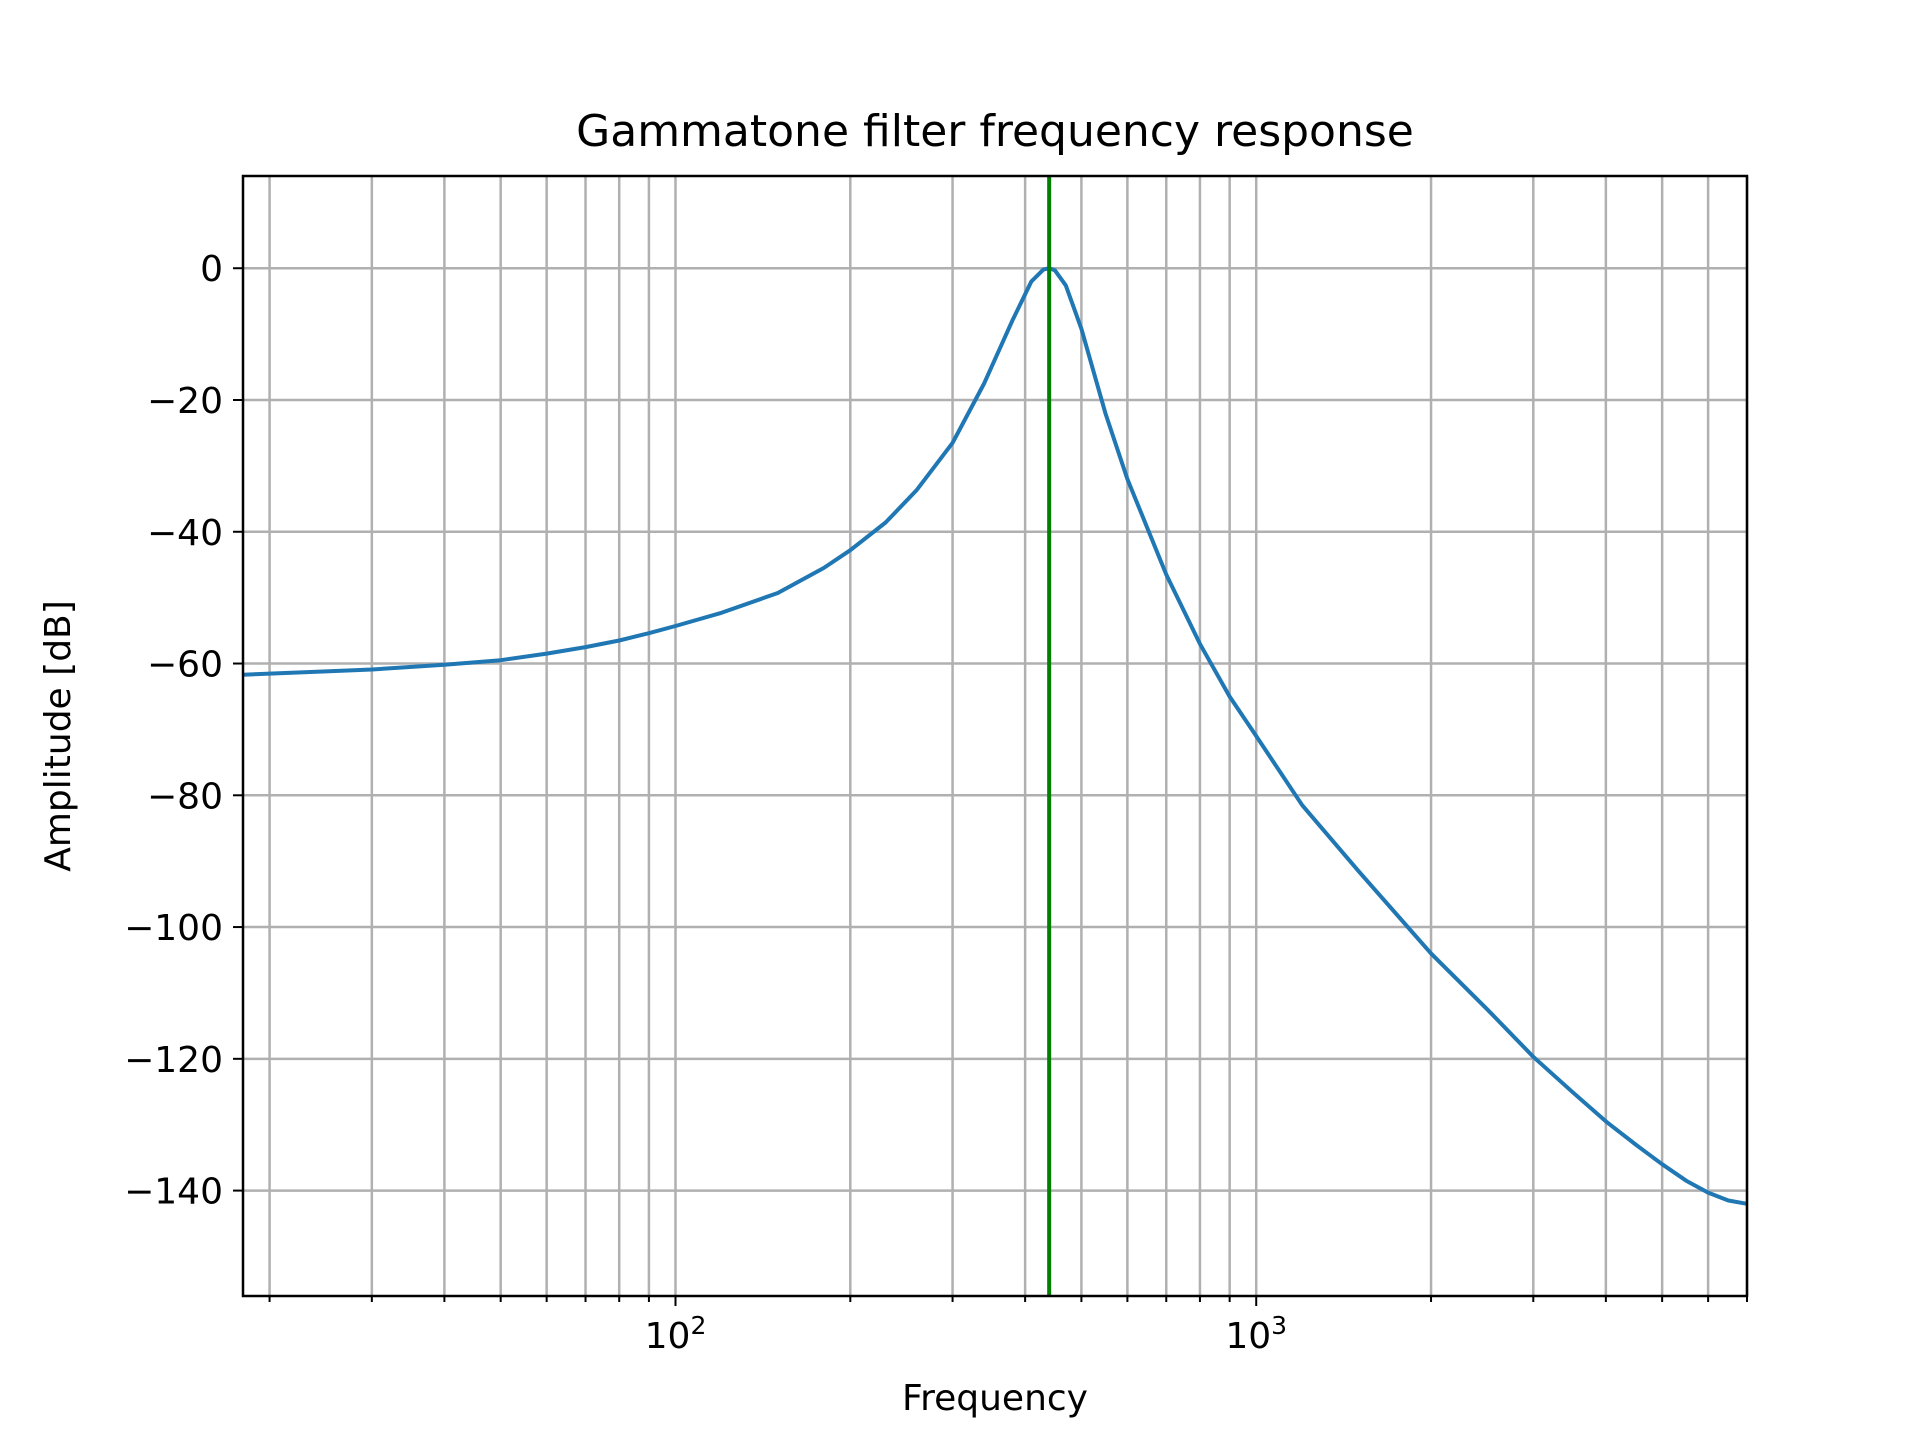 Image resolution: width=1920 pixels, height=1440 pixels. What do you see at coordinates (185, 796) in the screenshot?
I see `y-tick-label: −80` at bounding box center [185, 796].